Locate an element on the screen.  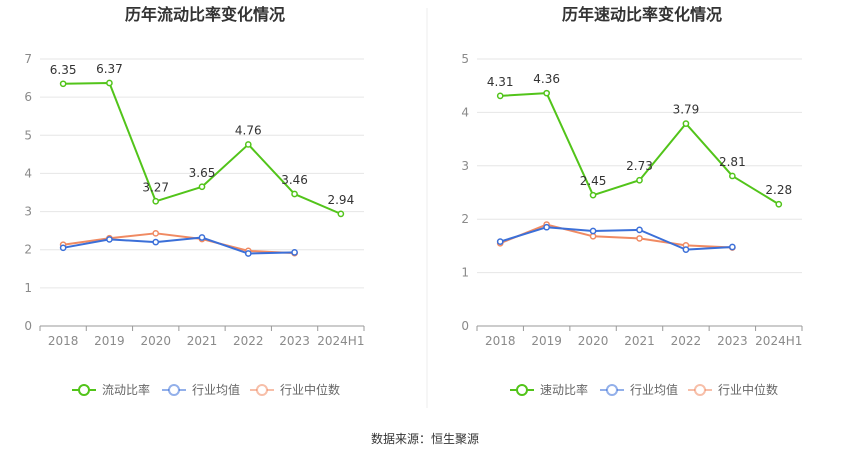
data-label: 4.36 is located at coordinates (546, 79).